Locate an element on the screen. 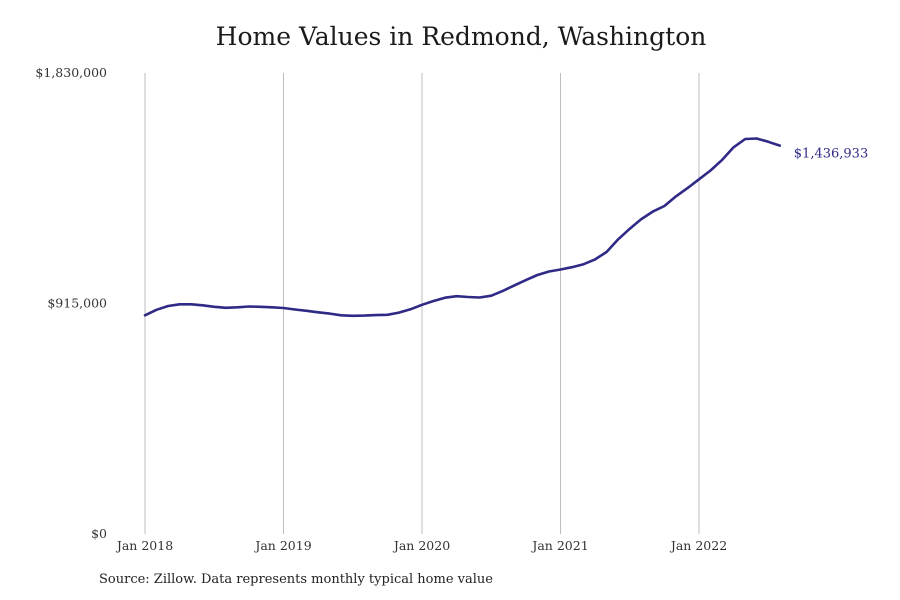  x-tick-label: Jan 2019 is located at coordinates (282, 545).